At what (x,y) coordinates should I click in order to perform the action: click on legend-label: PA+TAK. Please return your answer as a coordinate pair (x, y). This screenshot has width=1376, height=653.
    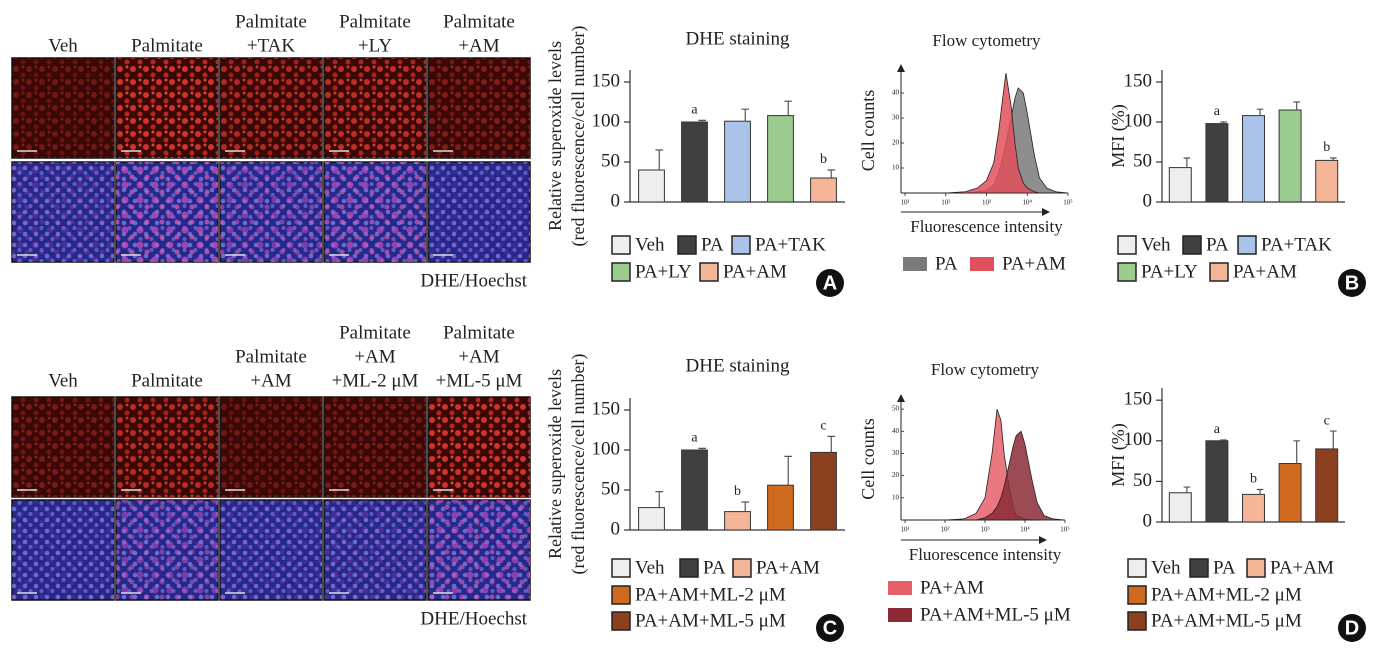
    Looking at the image, I should click on (1296, 244).